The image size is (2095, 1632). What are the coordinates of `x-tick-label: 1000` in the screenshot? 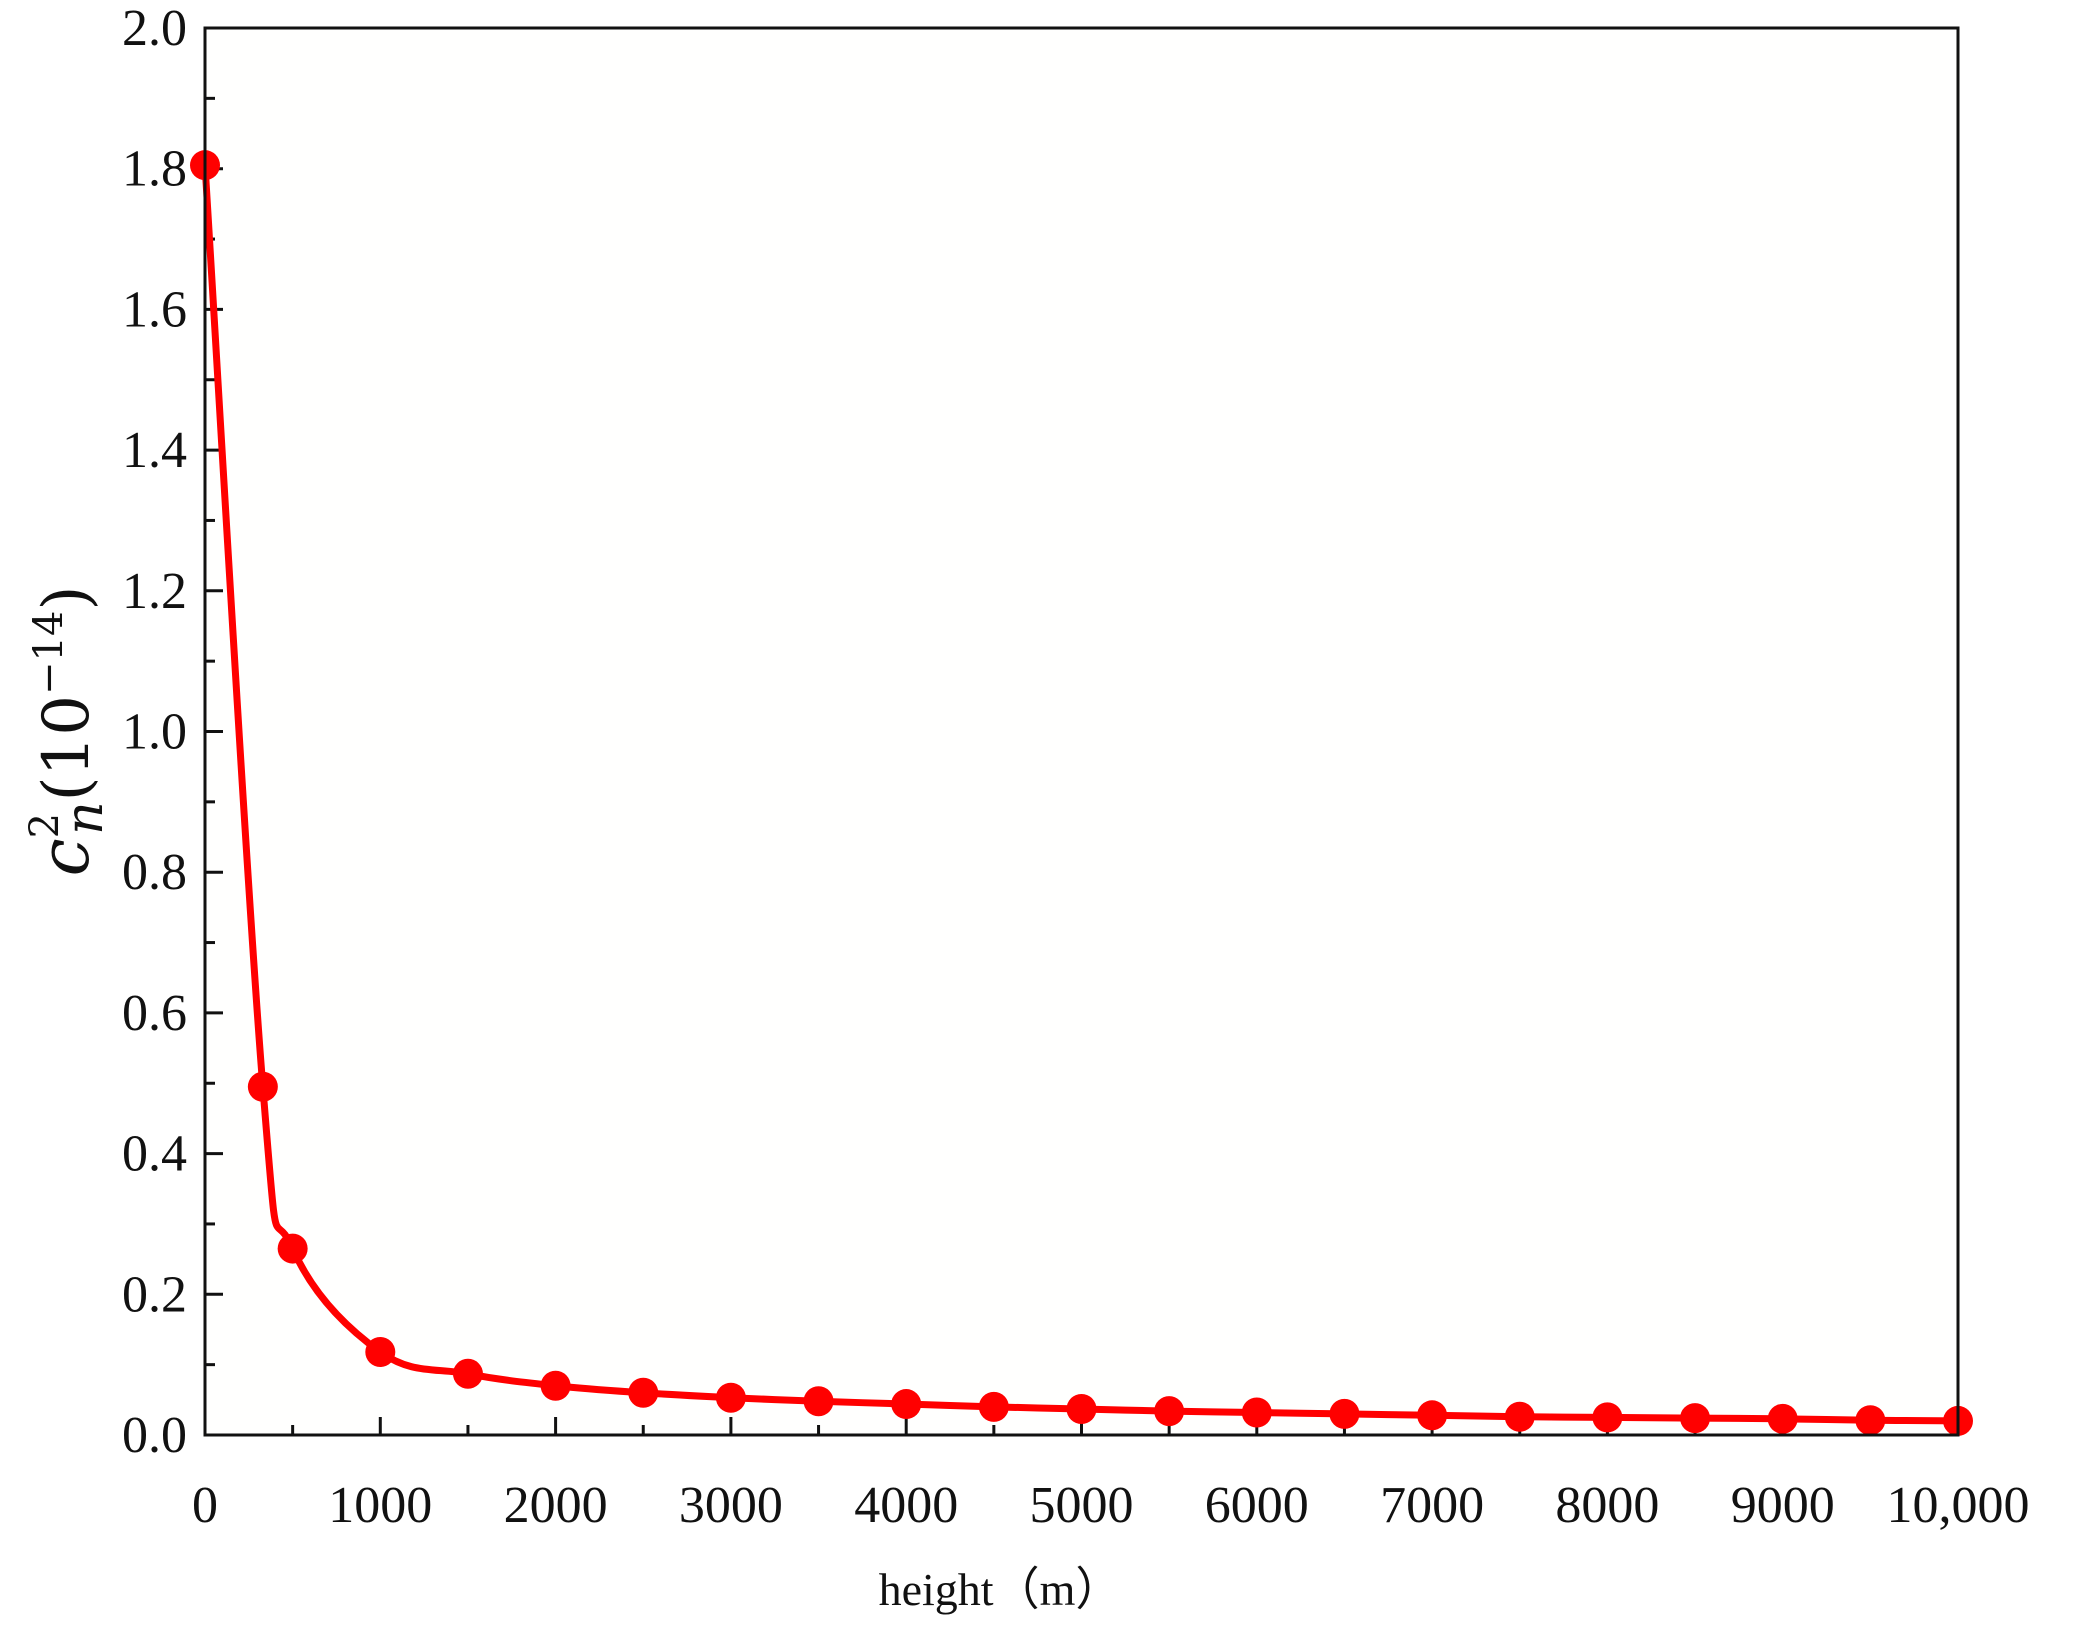 It's located at (380, 1505).